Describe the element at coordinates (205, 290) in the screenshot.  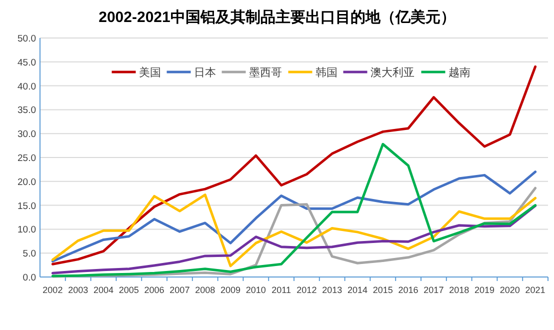
I see `x-tick-label: 2008` at that location.